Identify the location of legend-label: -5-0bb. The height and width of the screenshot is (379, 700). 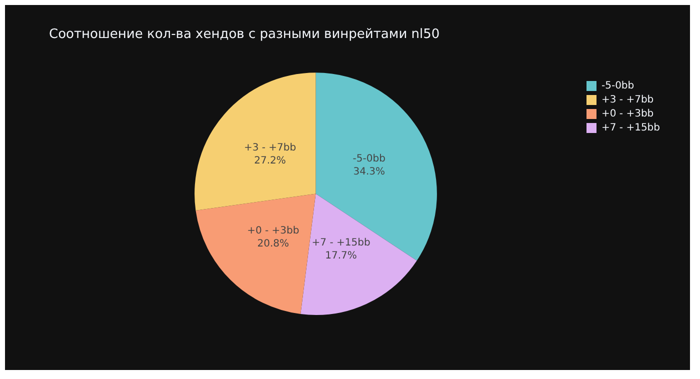
(617, 86).